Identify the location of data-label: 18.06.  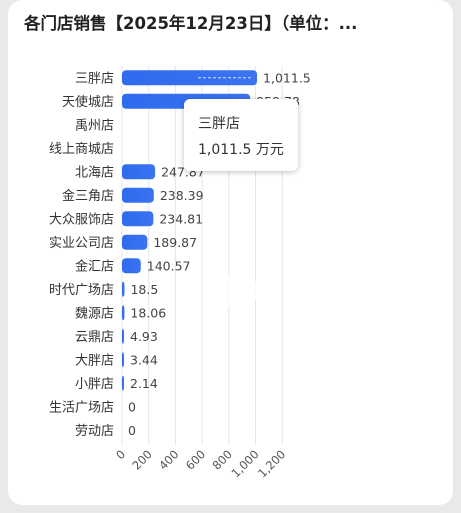
(148, 312).